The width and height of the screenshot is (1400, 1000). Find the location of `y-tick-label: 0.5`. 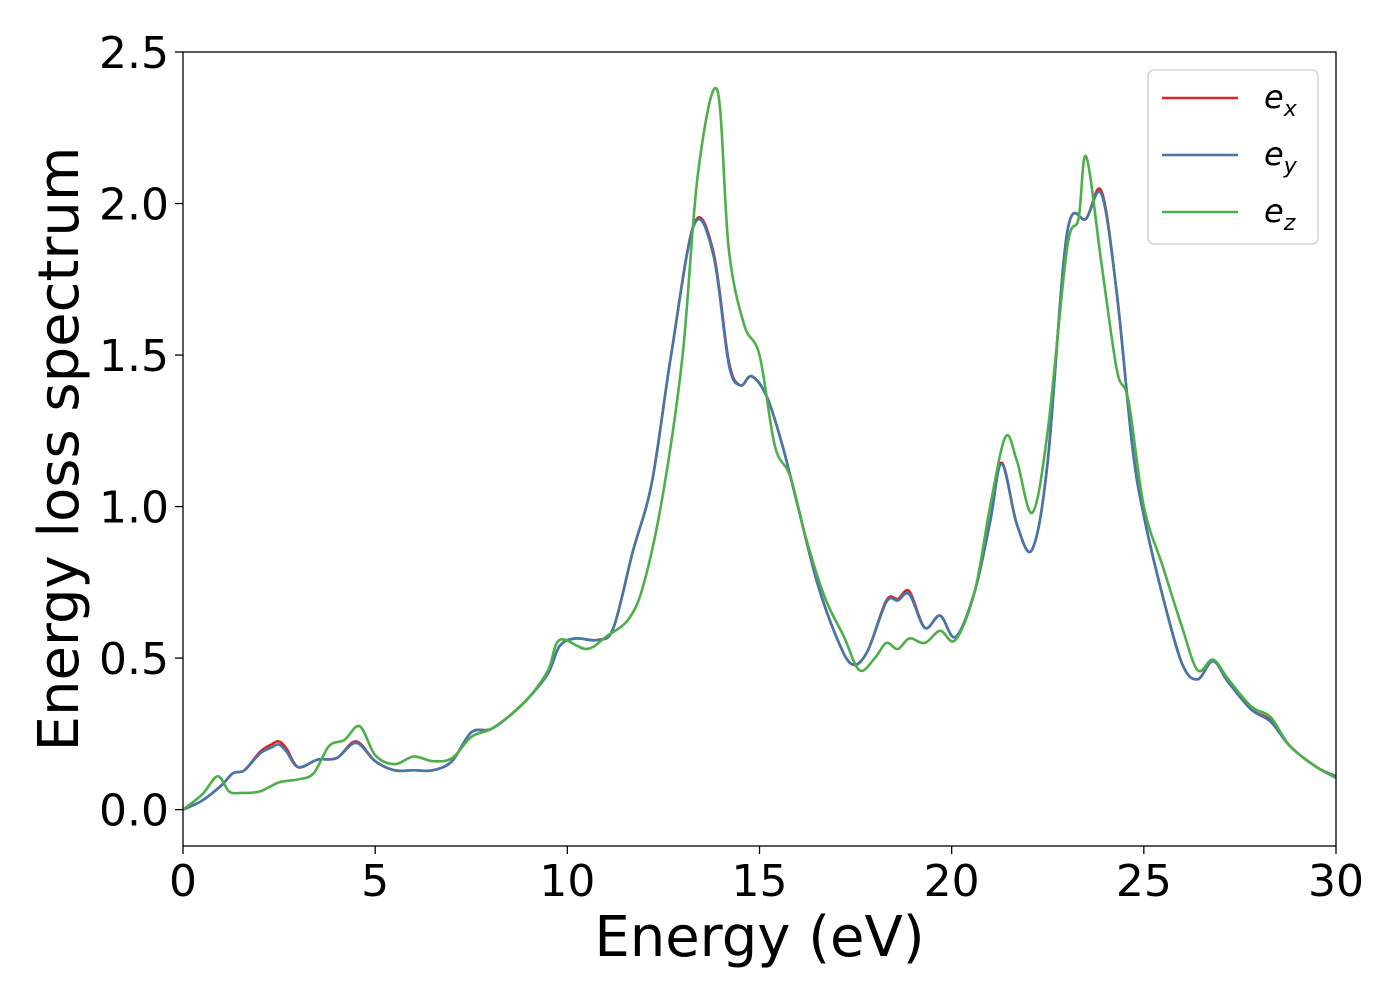

y-tick-label: 0.5 is located at coordinates (134, 659).